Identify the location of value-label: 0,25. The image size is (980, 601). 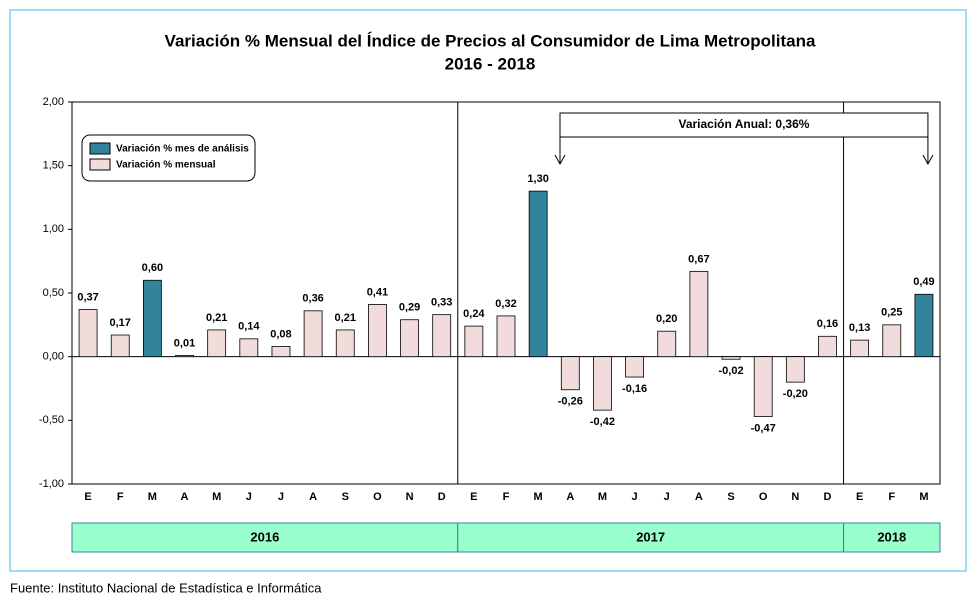
(891, 313).